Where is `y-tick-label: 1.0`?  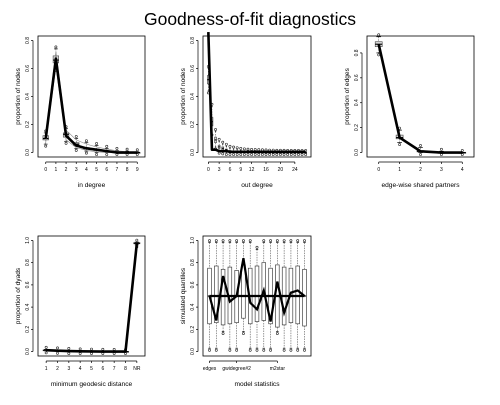
y-tick-label: 1.0 is located at coordinates (193, 240).